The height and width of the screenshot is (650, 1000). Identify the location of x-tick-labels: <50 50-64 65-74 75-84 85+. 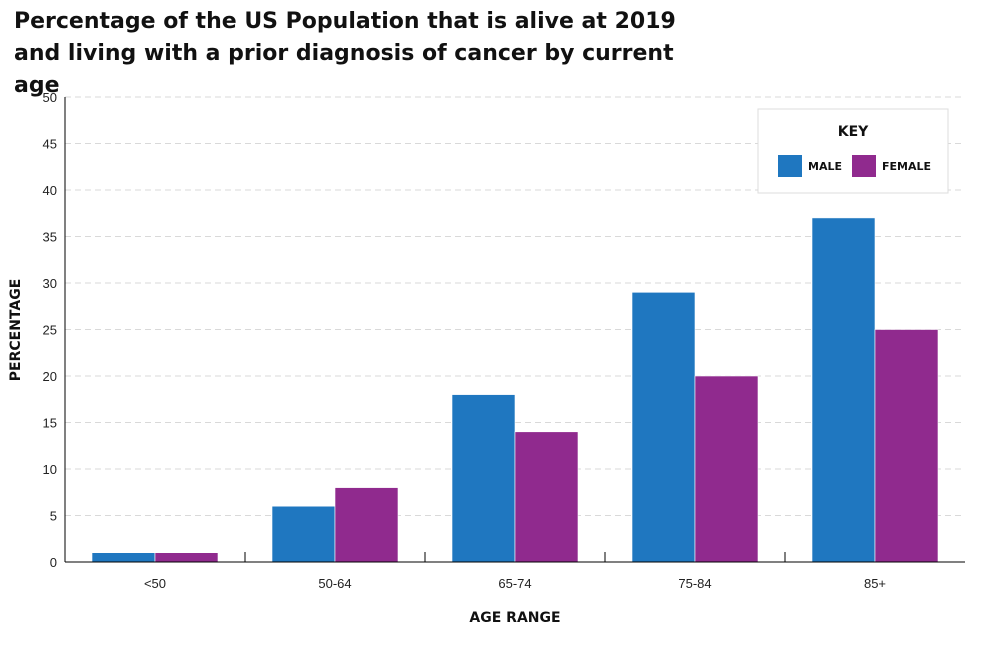
(515, 583).